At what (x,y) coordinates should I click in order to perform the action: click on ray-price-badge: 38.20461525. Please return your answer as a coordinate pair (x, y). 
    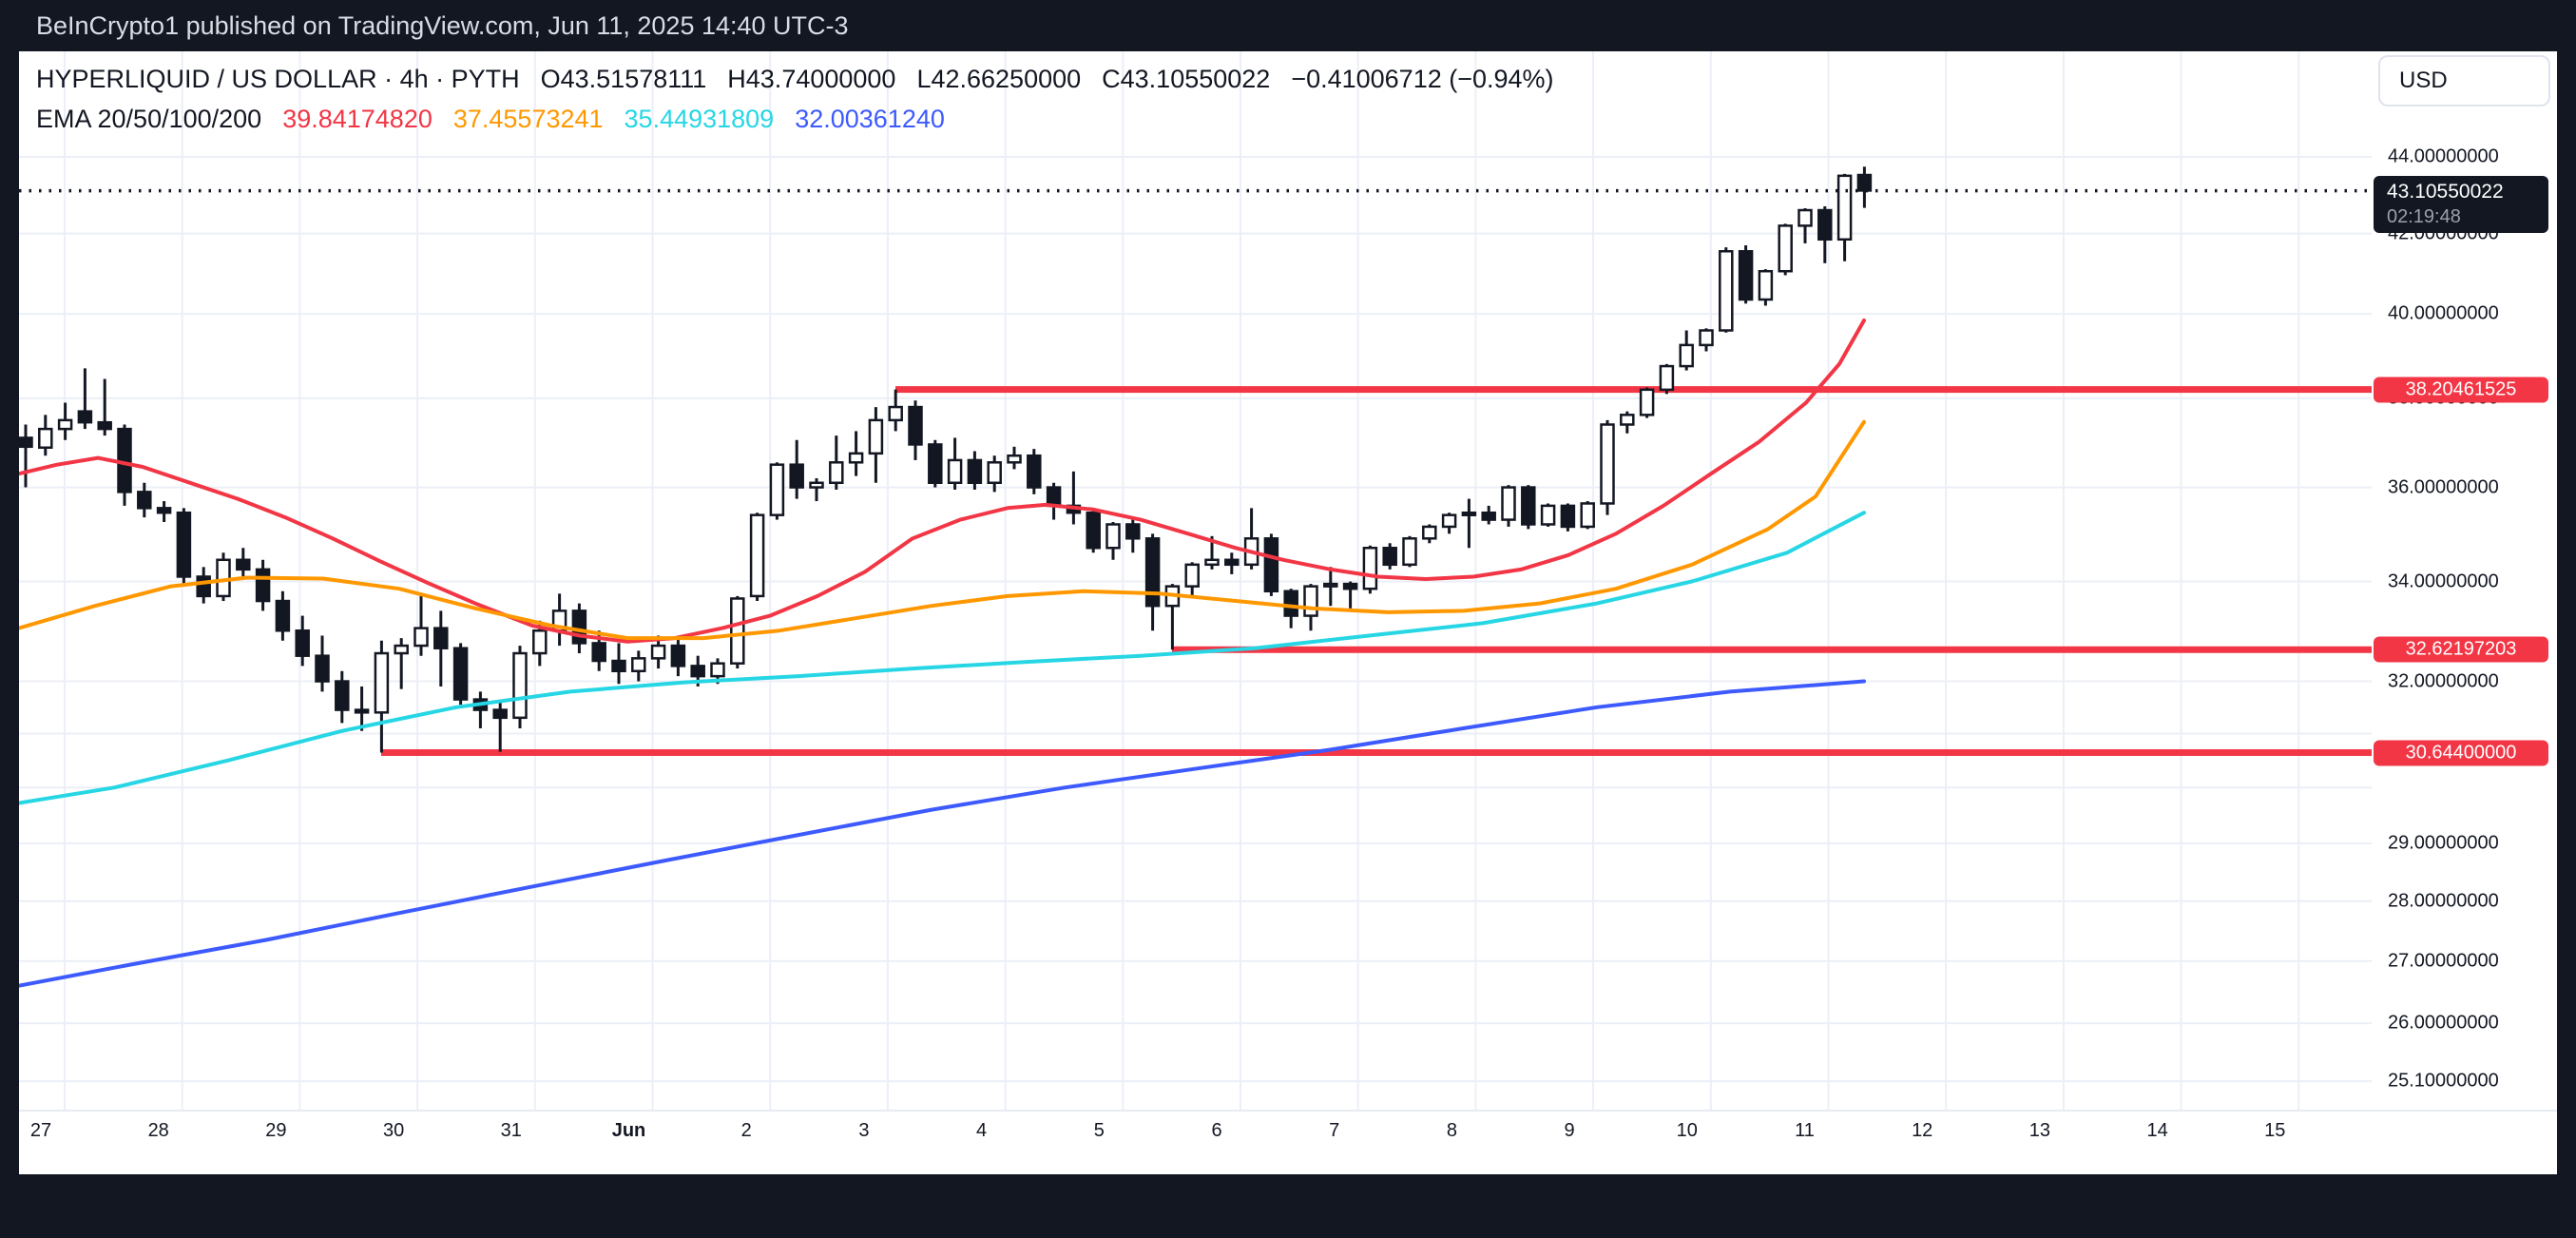
    Looking at the image, I should click on (2461, 390).